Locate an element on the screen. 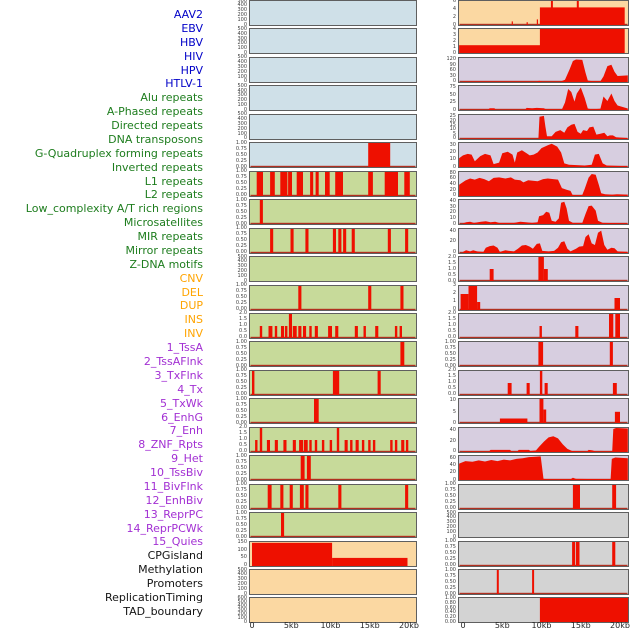 This screenshot has height=630, width=630. track-plot-mir-repeats is located at coordinates (333, 468).